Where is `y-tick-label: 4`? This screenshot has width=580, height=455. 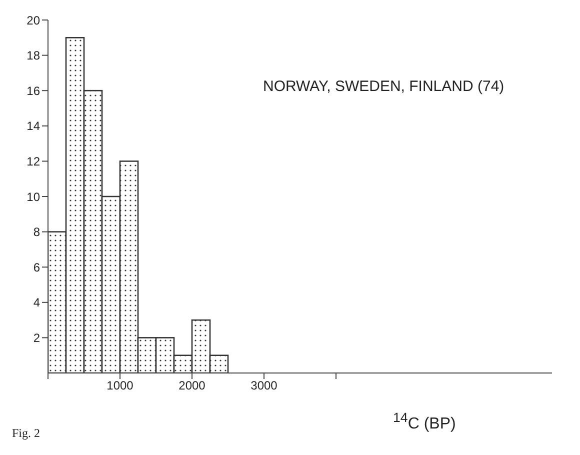
y-tick-label: 4 is located at coordinates (36, 303).